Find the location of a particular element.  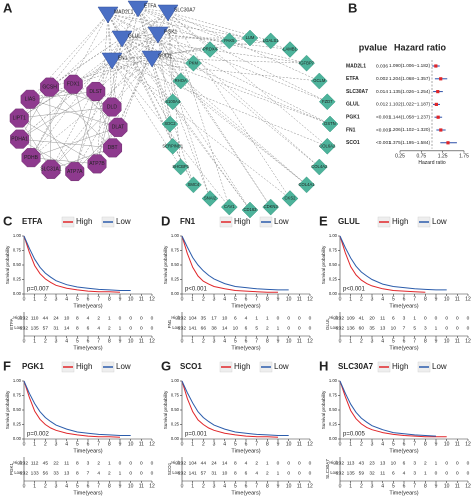

risk-count: 24 is located at coordinates (56, 318).